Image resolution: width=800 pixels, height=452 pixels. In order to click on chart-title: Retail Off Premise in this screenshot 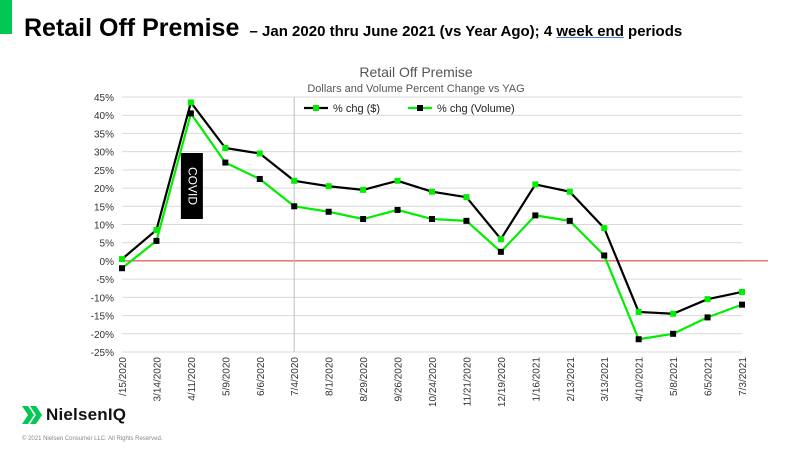, I will do `click(416, 72)`.